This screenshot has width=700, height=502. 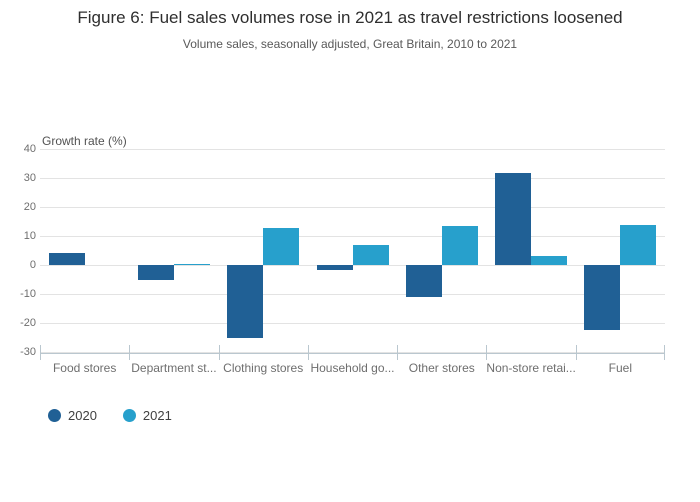 What do you see at coordinates (28, 352) in the screenshot?
I see `y-tick-label--30: -30` at bounding box center [28, 352].